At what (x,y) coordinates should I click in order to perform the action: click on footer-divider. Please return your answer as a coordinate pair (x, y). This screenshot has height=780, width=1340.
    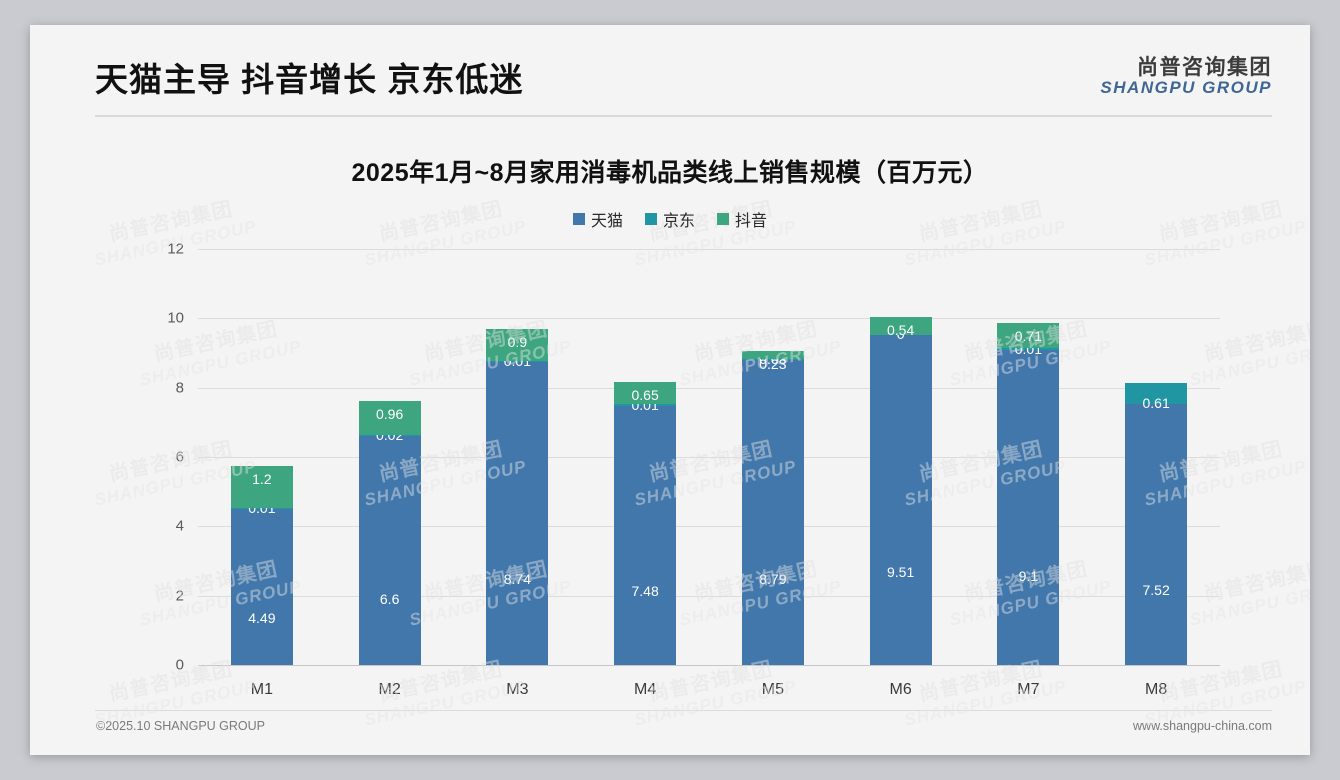
    Looking at the image, I should click on (683, 710).